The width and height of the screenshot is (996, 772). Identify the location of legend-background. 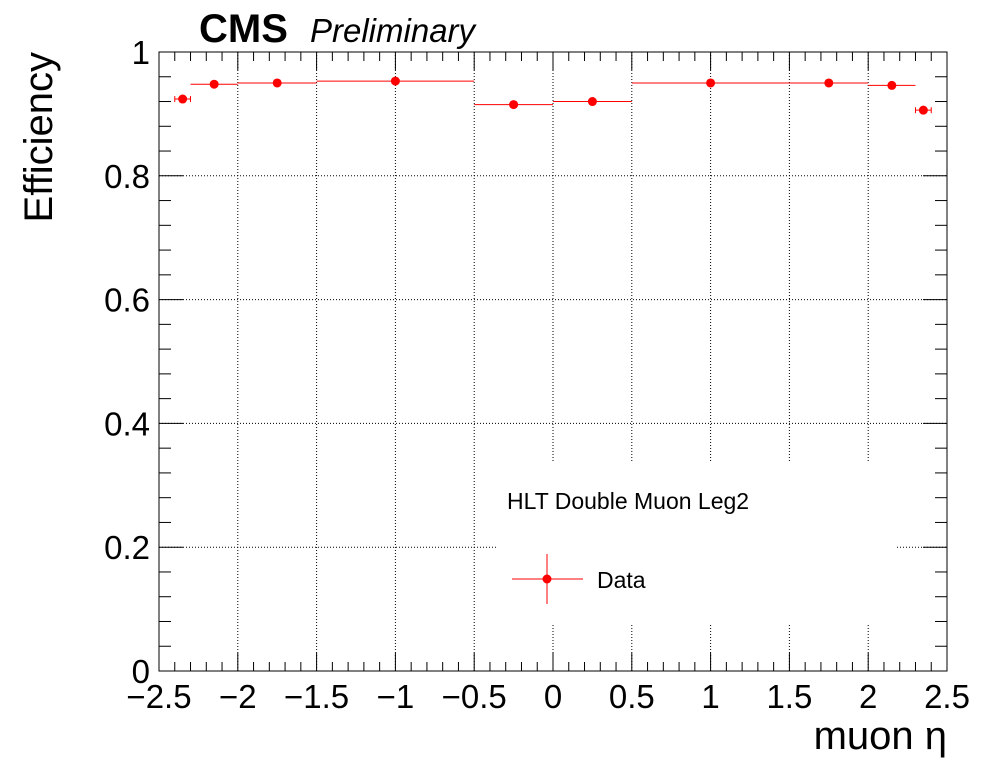
(696, 543).